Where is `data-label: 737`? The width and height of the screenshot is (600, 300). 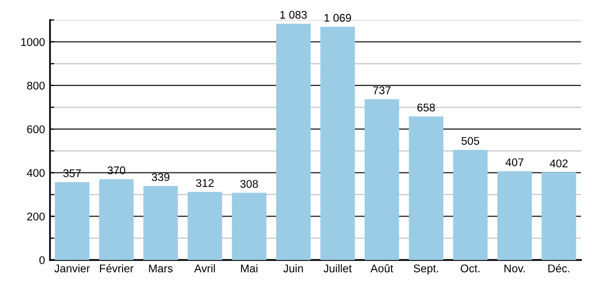
data-label: 737 is located at coordinates (382, 90).